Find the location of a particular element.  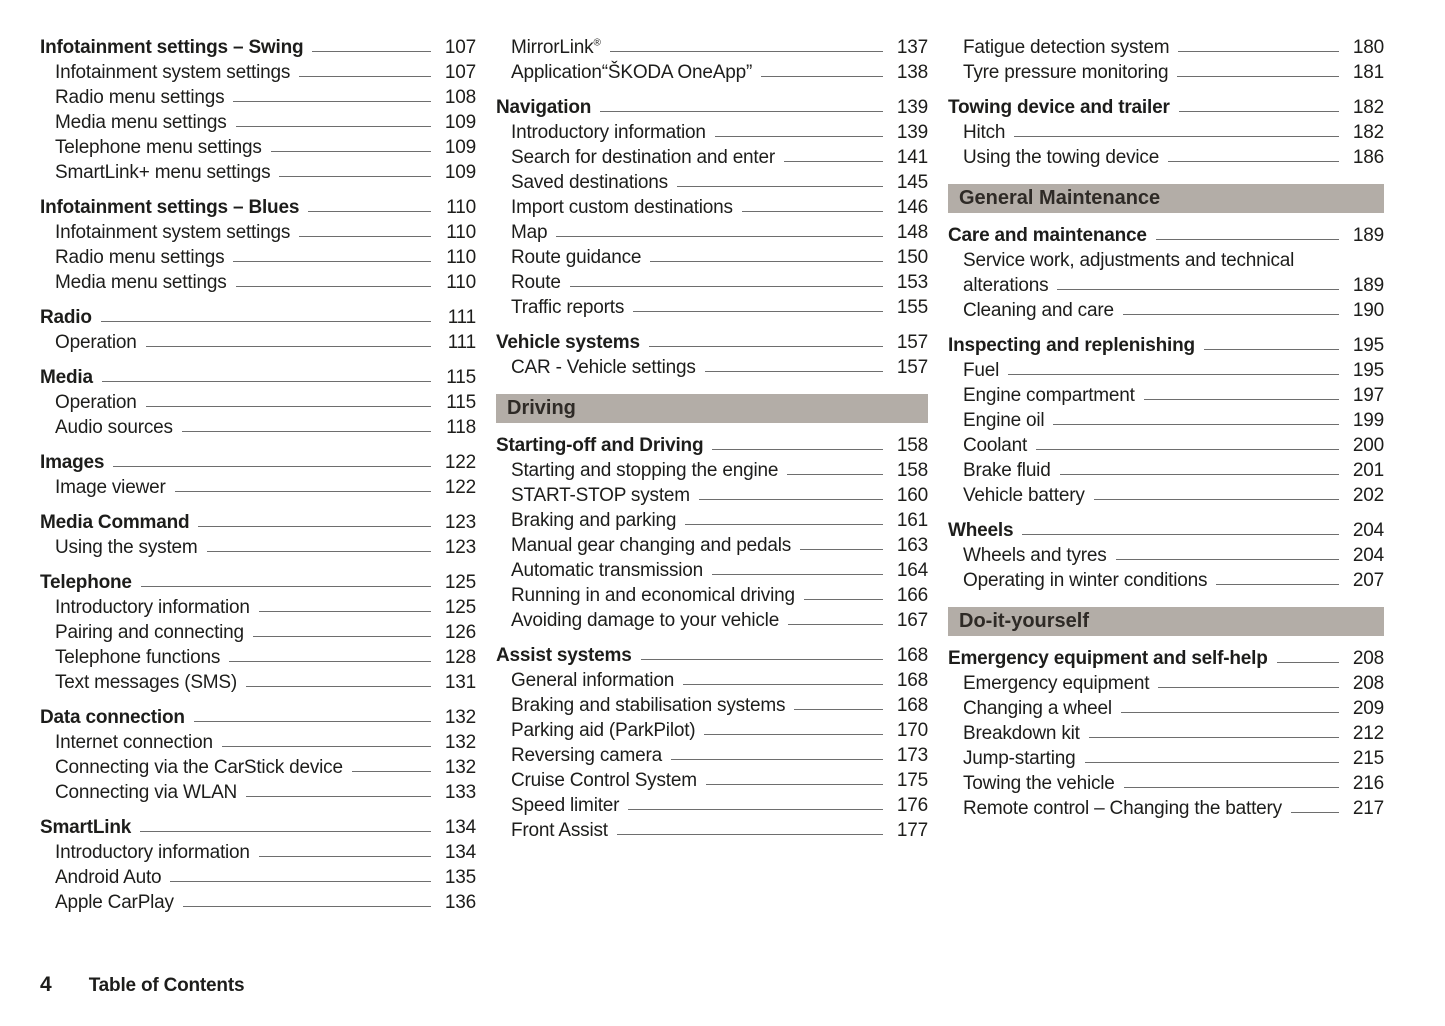

page-number: 177 is located at coordinates (912, 830).